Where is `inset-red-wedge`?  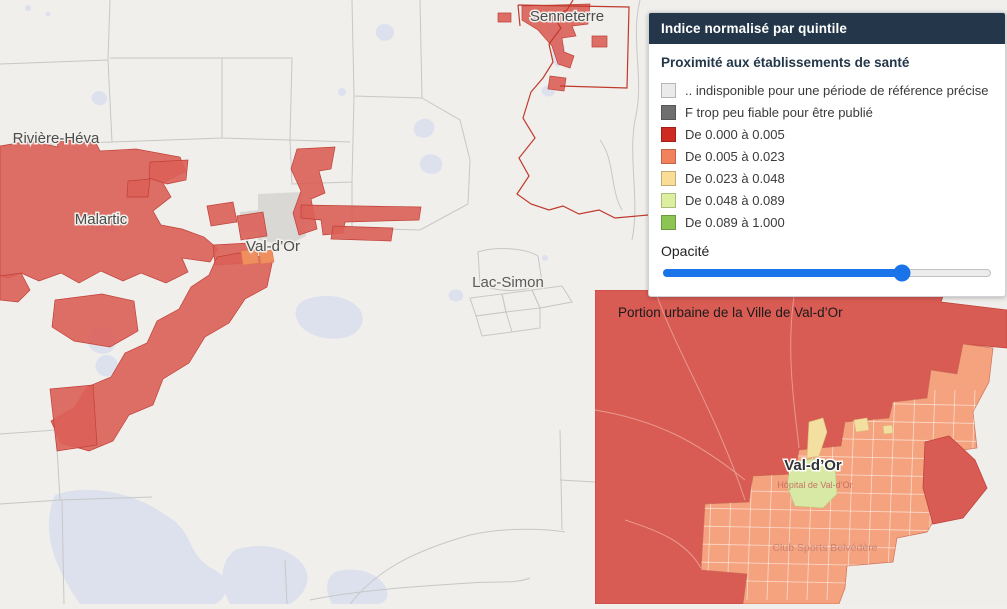
inset-red-wedge is located at coordinates (955, 480).